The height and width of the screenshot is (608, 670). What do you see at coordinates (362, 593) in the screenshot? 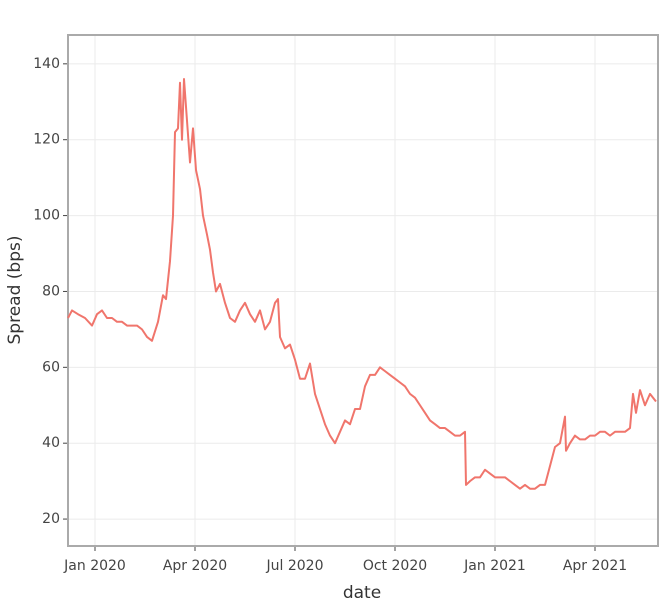
I see `x-axis-title: date` at bounding box center [362, 593].